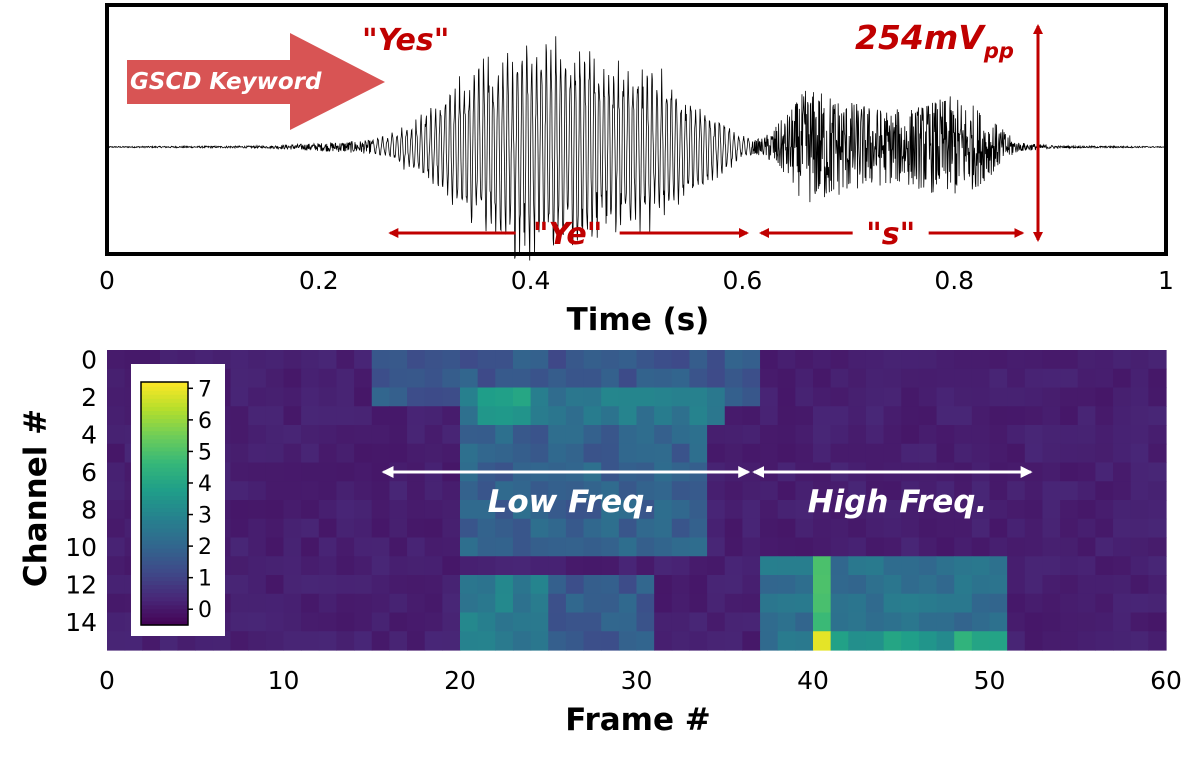  Describe the element at coordinates (990, 680) in the screenshot. I see `frame-tick-label: 50` at that location.